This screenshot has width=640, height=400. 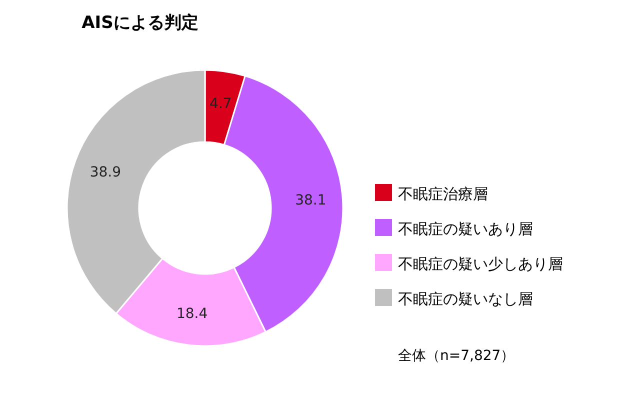 What do you see at coordinates (480, 264) in the screenshot?
I see `legend-label: 不眠症の疑い少しあり層` at bounding box center [480, 264].